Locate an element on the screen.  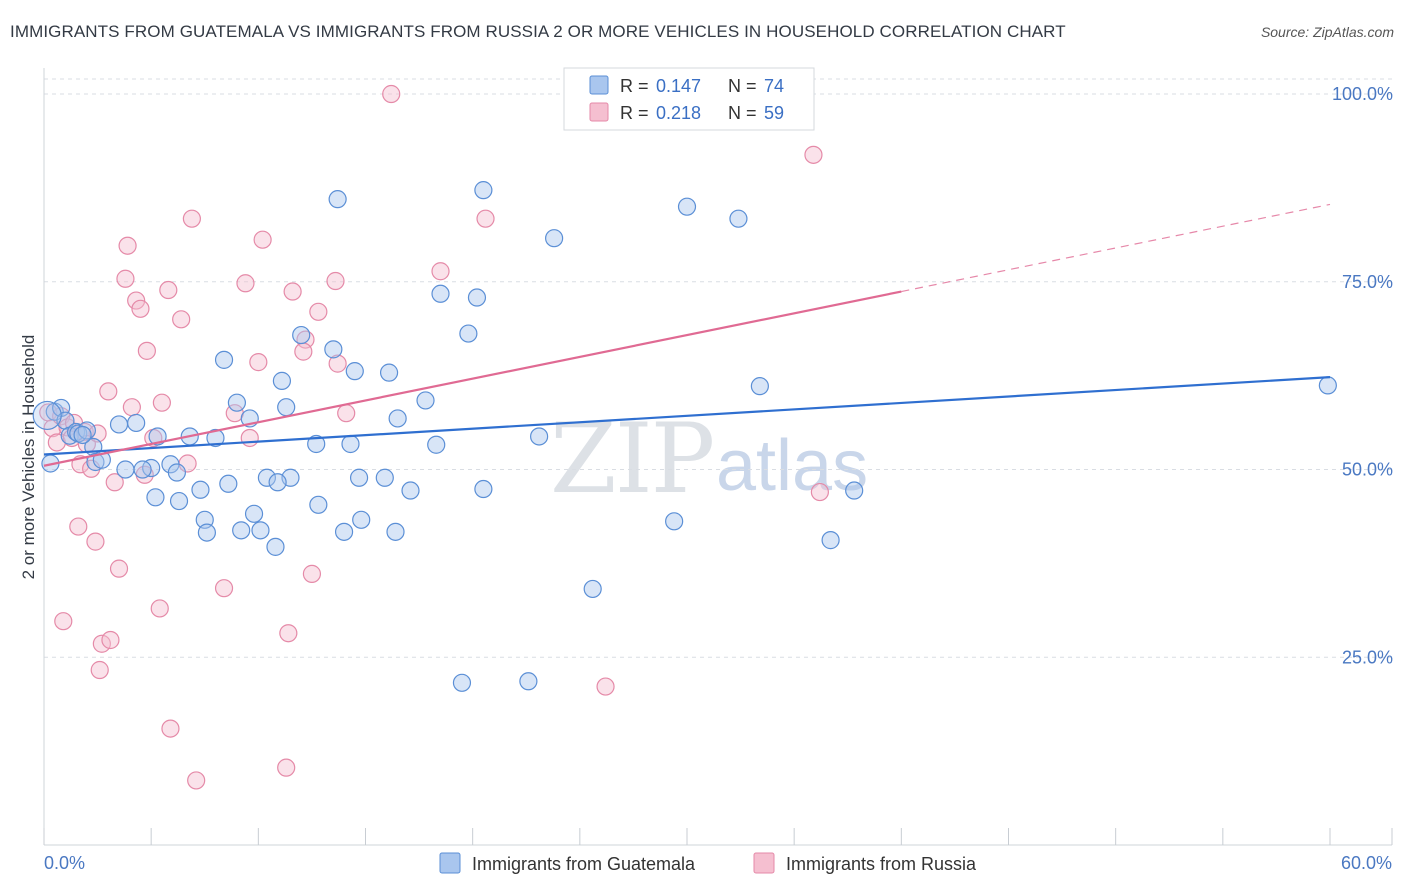
y-tick-label-100: 100.0% is located at coordinates (1362, 94).